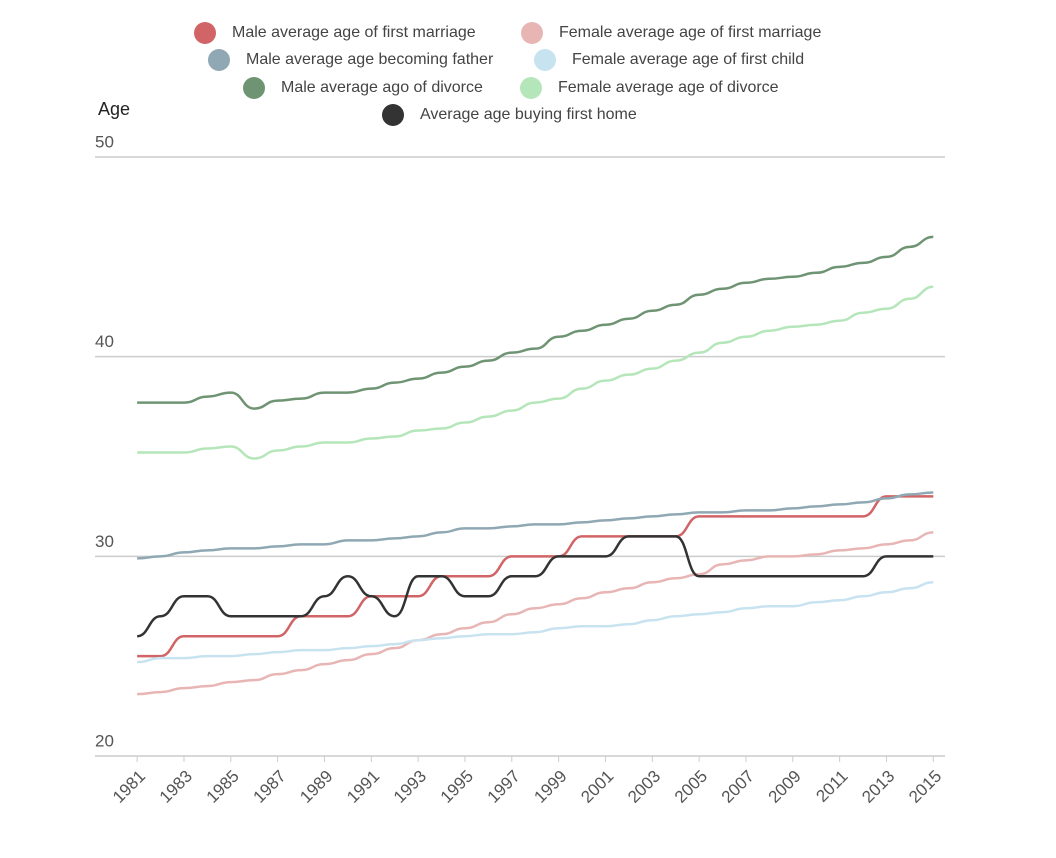 The height and width of the screenshot is (858, 1056). I want to click on x-tick-label: 2011, so click(831, 786).